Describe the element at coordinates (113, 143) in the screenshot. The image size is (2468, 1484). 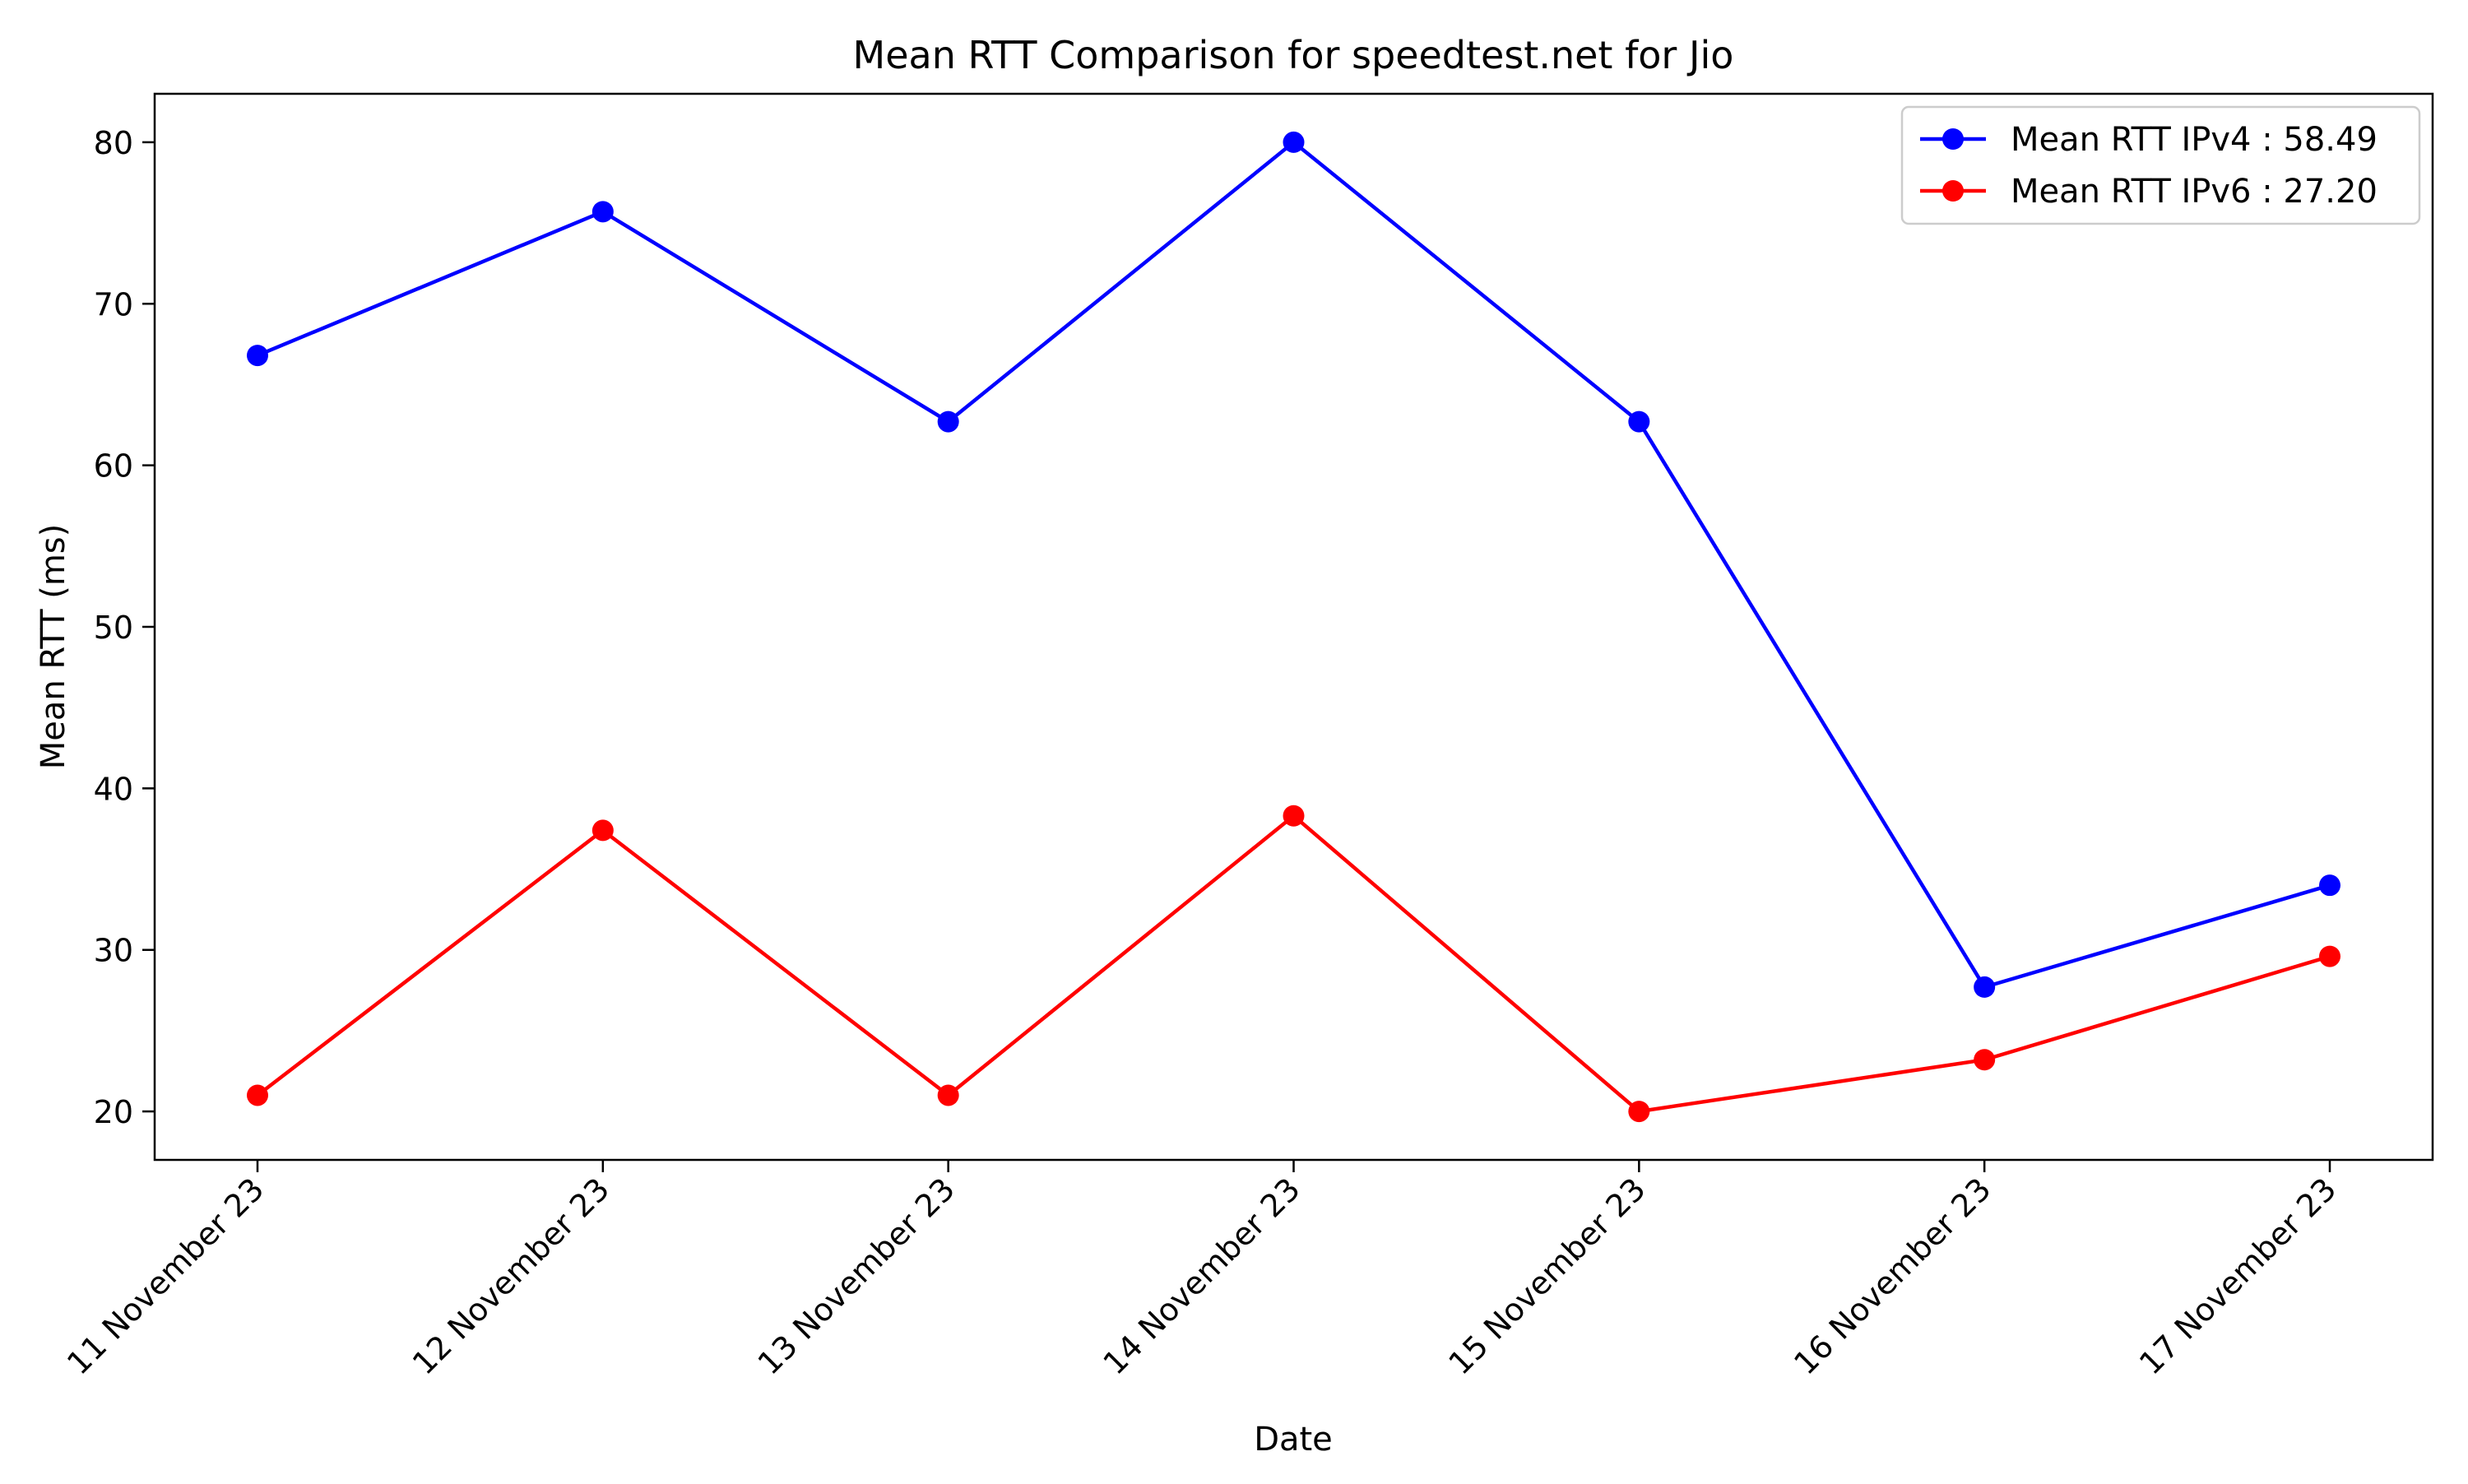
I see `y-tick-label: 80` at that location.